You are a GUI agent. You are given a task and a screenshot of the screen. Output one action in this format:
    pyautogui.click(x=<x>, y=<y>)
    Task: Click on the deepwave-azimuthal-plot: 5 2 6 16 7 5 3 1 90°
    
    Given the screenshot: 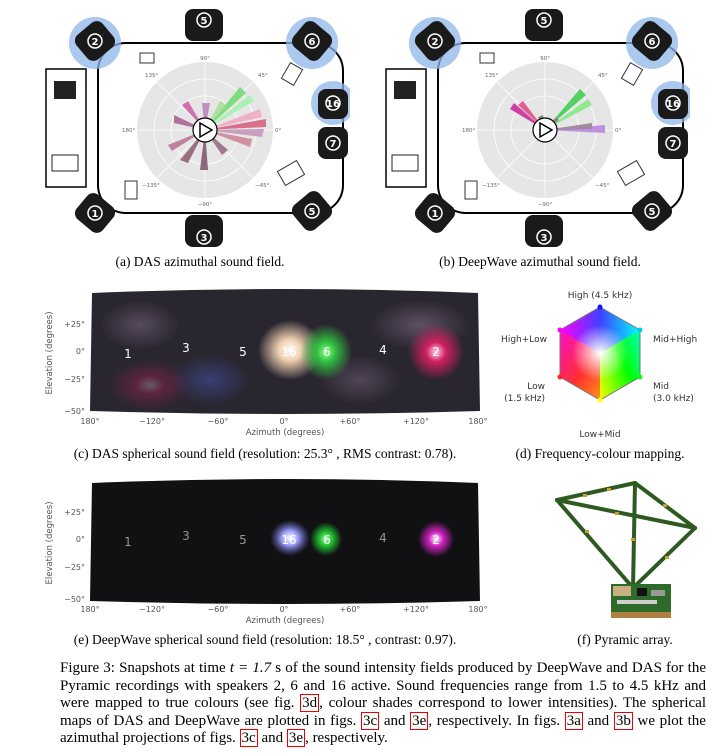 What is the action you would take?
    pyautogui.click(x=540, y=128)
    